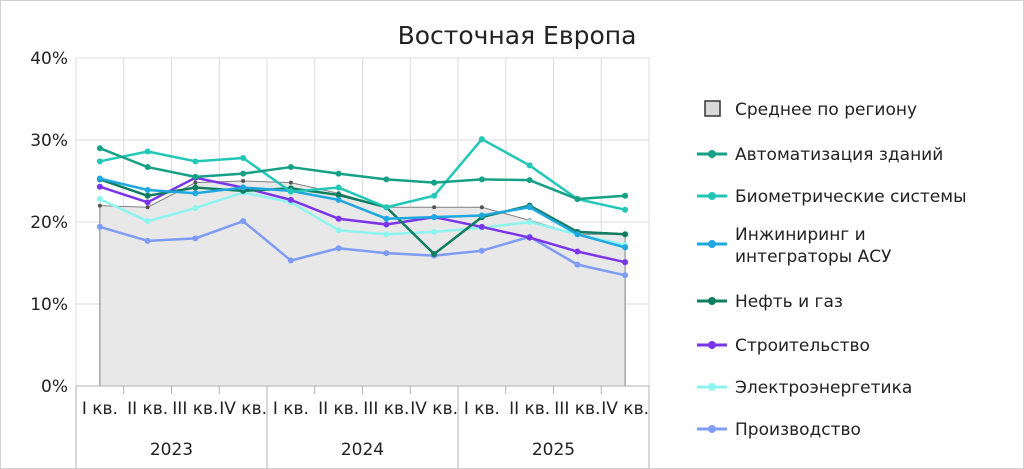  What do you see at coordinates (823, 388) in the screenshot?
I see `legend-label: Электроэнергетика` at bounding box center [823, 388].